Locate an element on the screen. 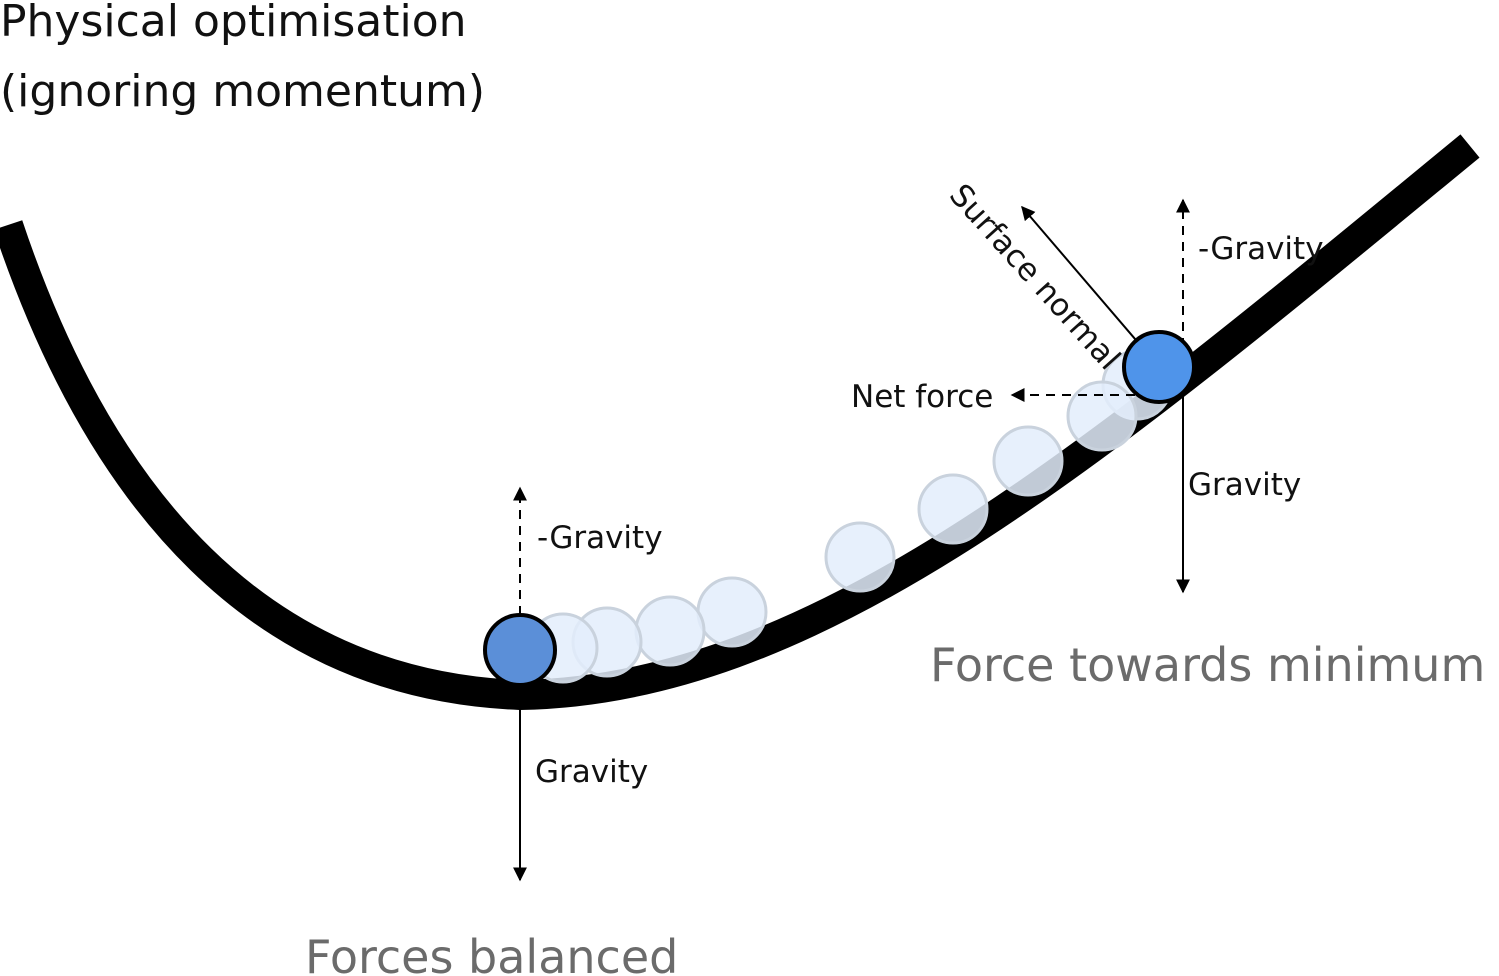 This screenshot has height=976, width=1499. right-gravity-label: Gravity is located at coordinates (1244, 485).